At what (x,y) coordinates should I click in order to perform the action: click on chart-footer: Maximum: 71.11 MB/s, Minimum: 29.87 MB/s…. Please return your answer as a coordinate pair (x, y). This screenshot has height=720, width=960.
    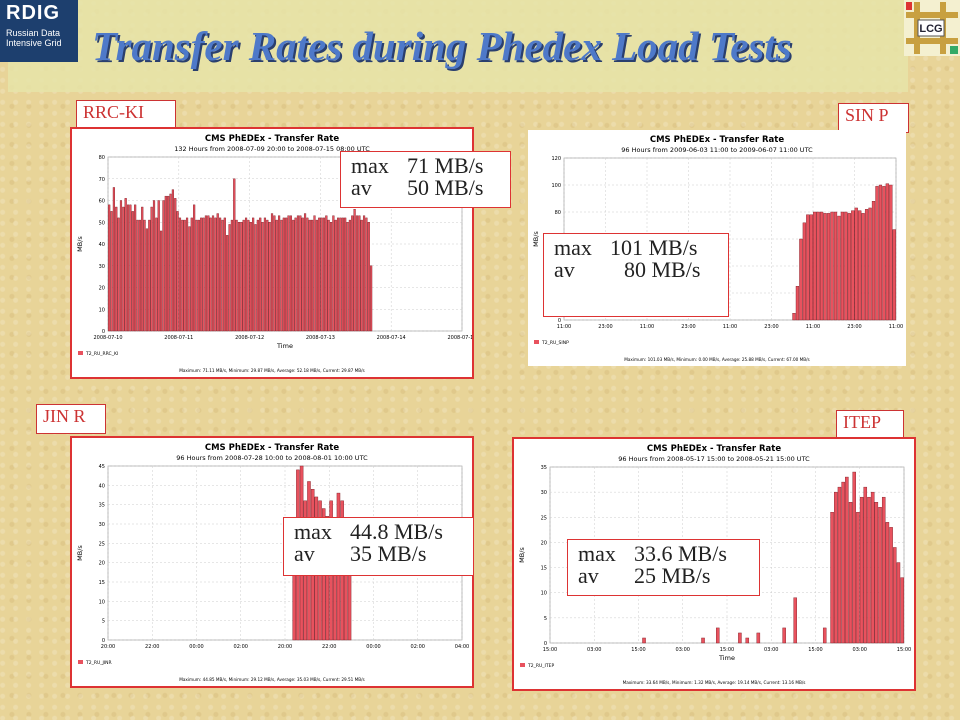
    Looking at the image, I should click on (272, 370).